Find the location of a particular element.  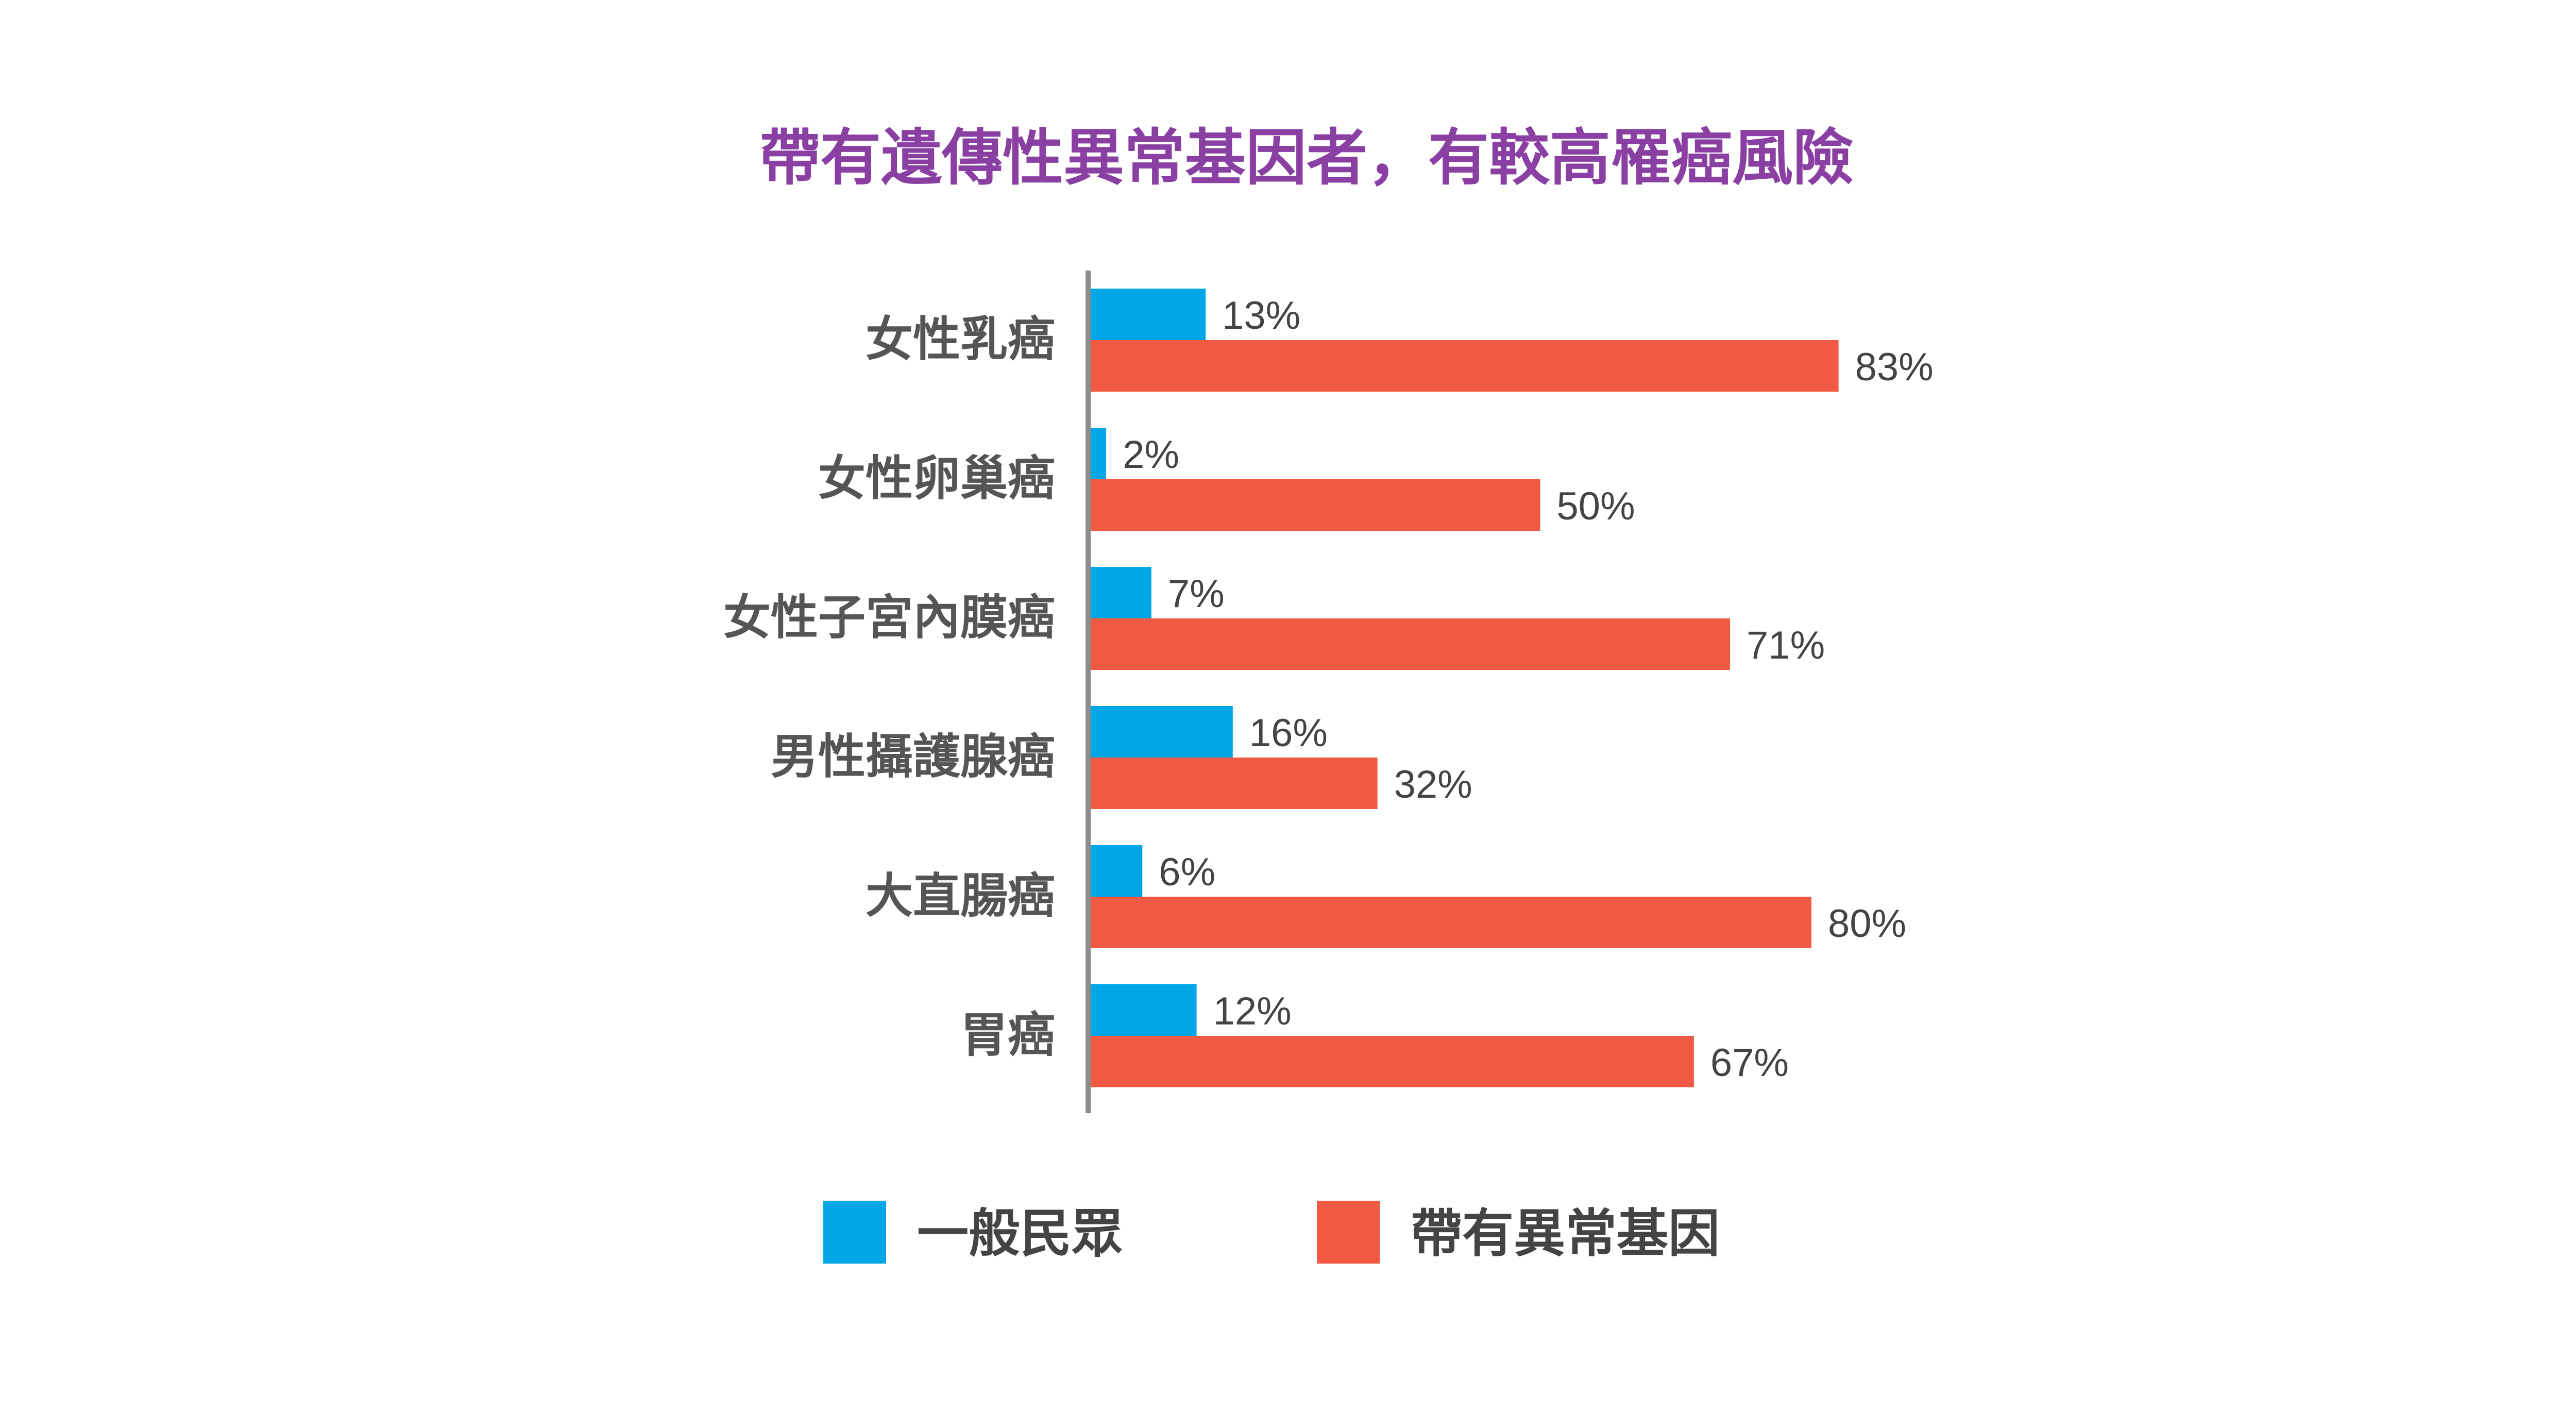

data-label: 71% is located at coordinates (1786, 645).